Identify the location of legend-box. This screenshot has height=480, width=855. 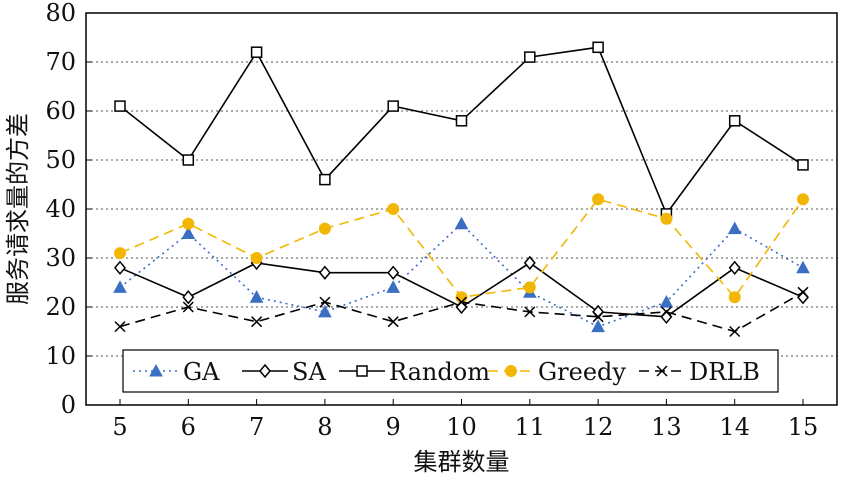
(450, 371).